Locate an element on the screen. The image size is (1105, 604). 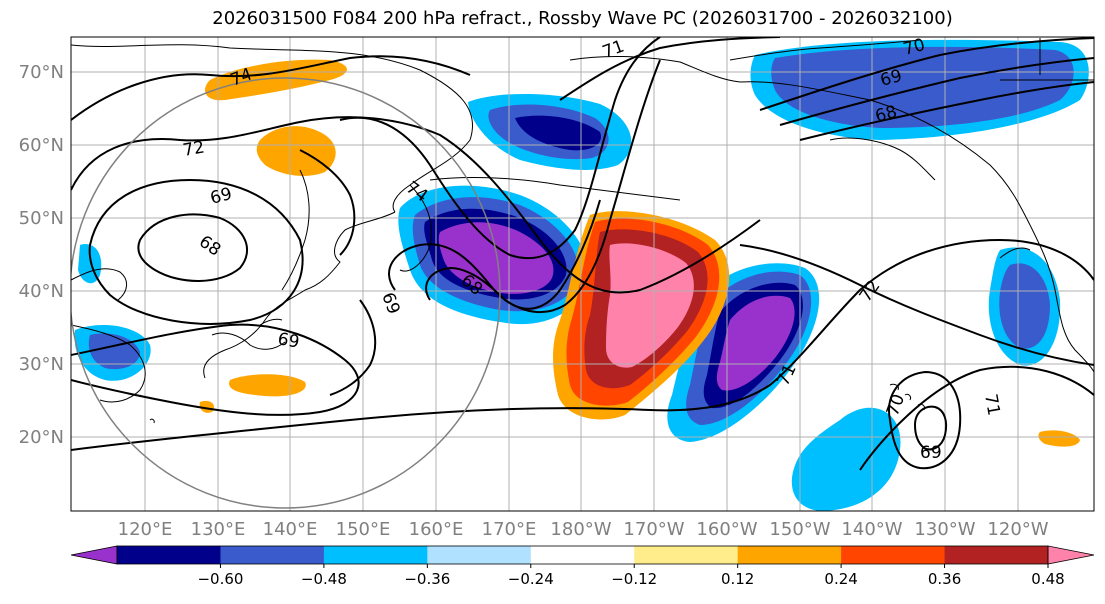
contour-72-east is located at coordinates (916, 305).